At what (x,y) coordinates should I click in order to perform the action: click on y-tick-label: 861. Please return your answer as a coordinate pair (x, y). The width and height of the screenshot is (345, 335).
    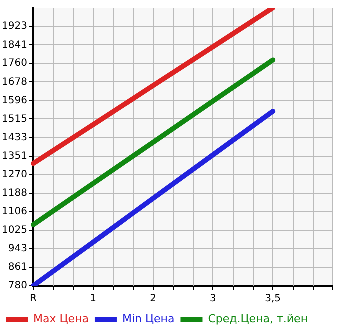
    Looking at the image, I should click on (18, 268).